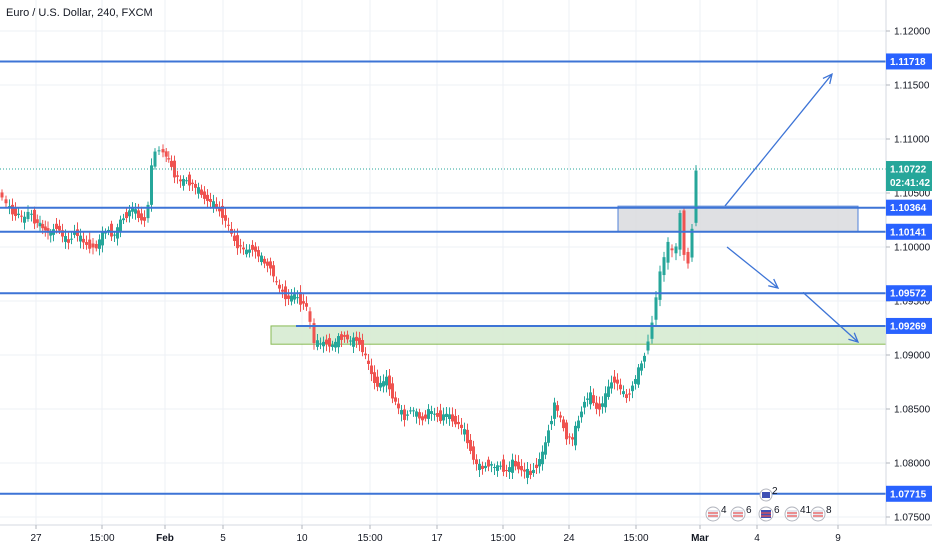  What do you see at coordinates (741, 513) in the screenshot?
I see `economic-event-badge: 6` at bounding box center [741, 513].